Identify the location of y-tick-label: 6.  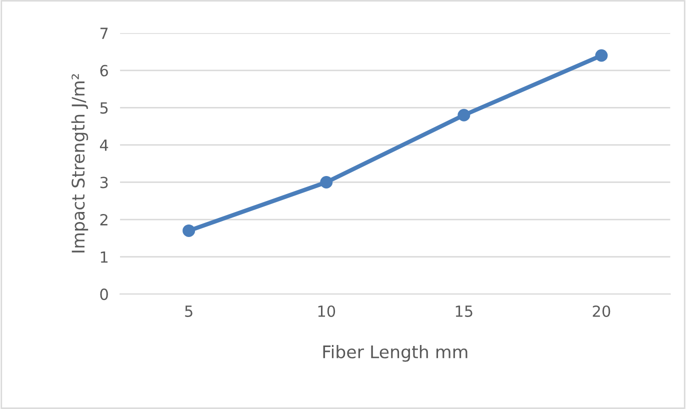
(104, 70).